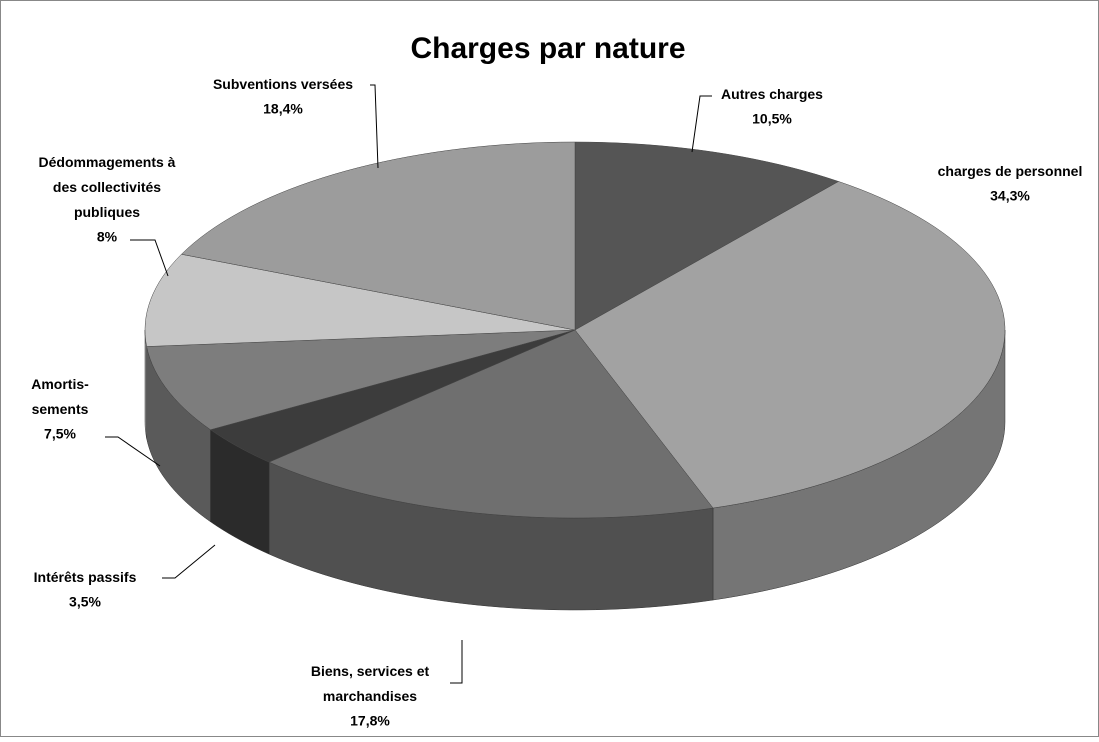 Image resolution: width=1099 pixels, height=742 pixels. Describe the element at coordinates (772, 94) in the screenshot. I see `category-label: Autres charges` at that location.